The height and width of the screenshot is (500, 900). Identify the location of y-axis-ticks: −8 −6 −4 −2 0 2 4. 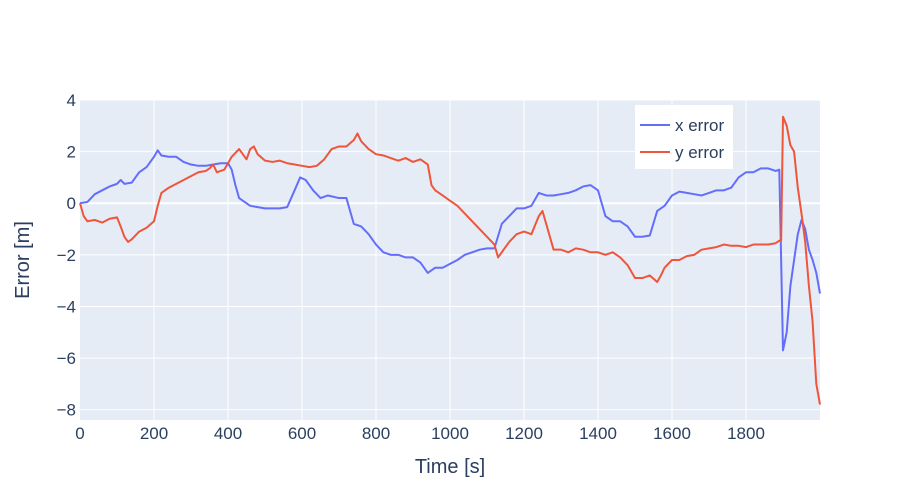
(66, 255).